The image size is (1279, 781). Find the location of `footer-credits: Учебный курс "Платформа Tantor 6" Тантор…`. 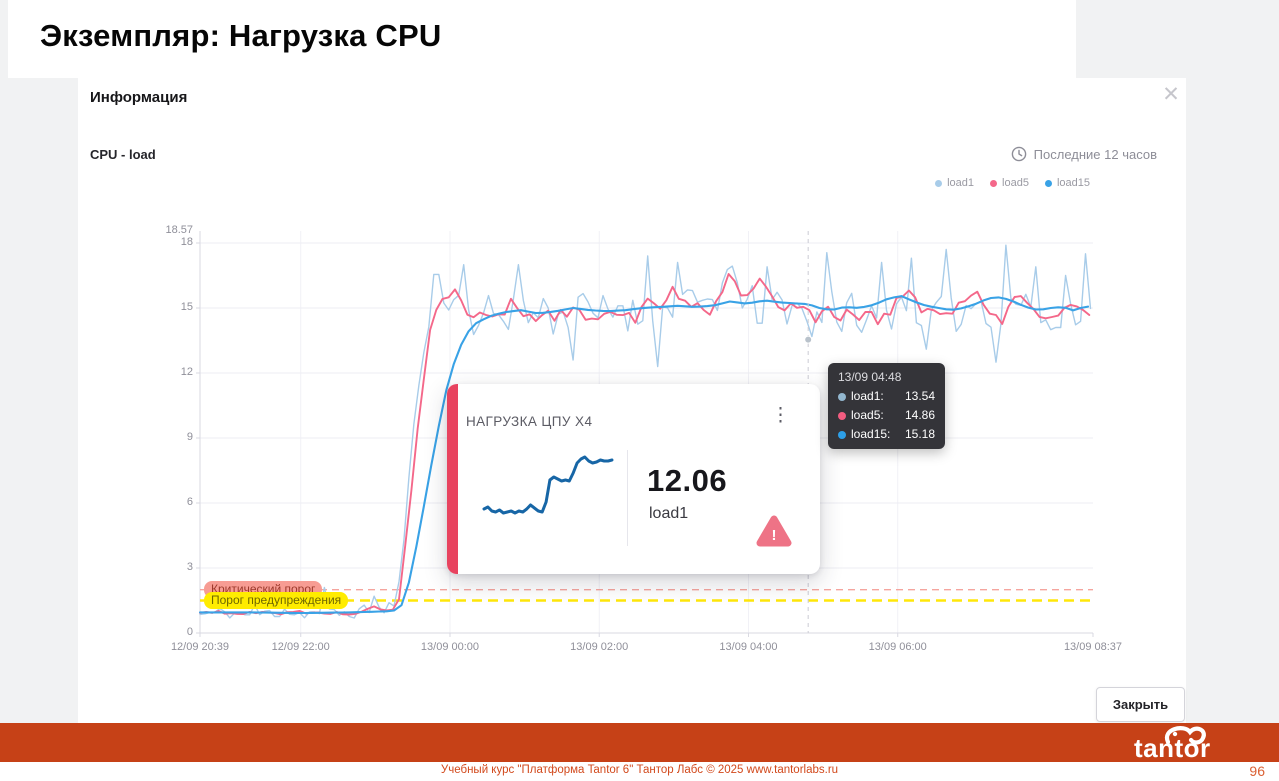

footer-credits: Учебный курс "Платформа Tantor 6" Тантор… is located at coordinates (639, 770).